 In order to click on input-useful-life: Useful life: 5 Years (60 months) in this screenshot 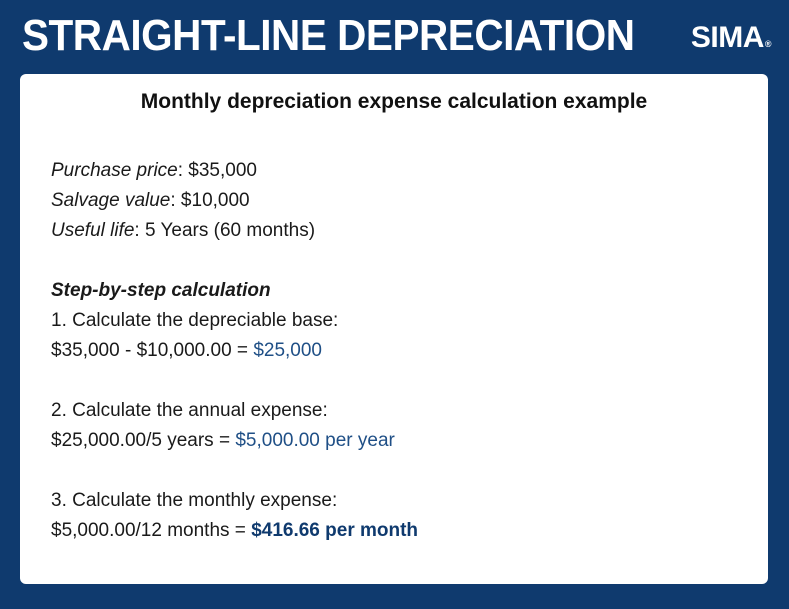, I will do `click(183, 231)`.